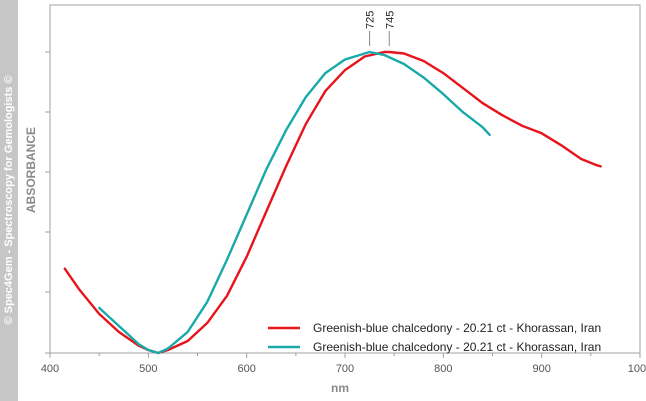 The height and width of the screenshot is (401, 646). Describe the element at coordinates (246, 369) in the screenshot. I see `x-tick-label: 600` at that location.